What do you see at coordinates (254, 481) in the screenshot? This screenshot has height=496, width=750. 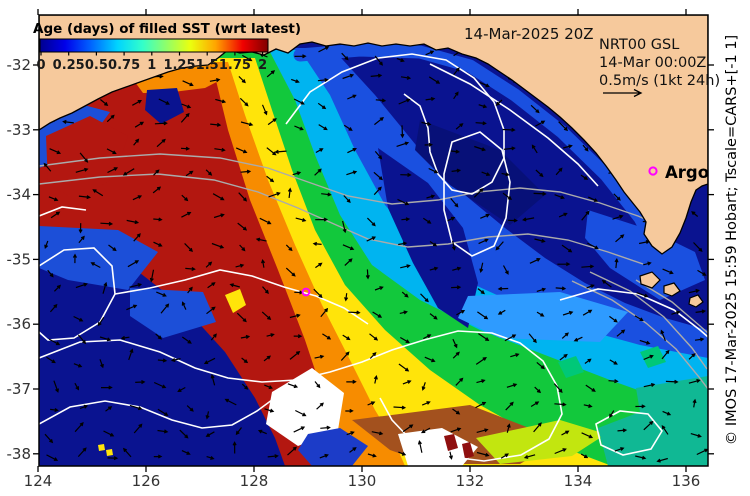 I see `x-tick-label: 128` at bounding box center [254, 481].